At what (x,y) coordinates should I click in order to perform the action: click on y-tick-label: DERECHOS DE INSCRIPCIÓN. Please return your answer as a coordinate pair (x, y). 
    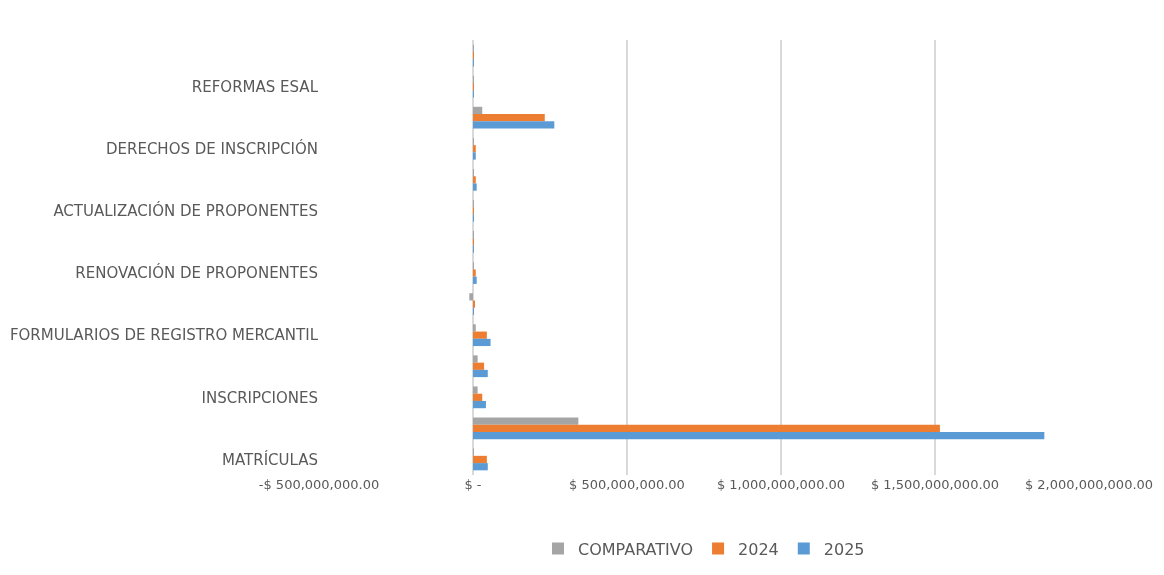
    Looking at the image, I should click on (211, 148).